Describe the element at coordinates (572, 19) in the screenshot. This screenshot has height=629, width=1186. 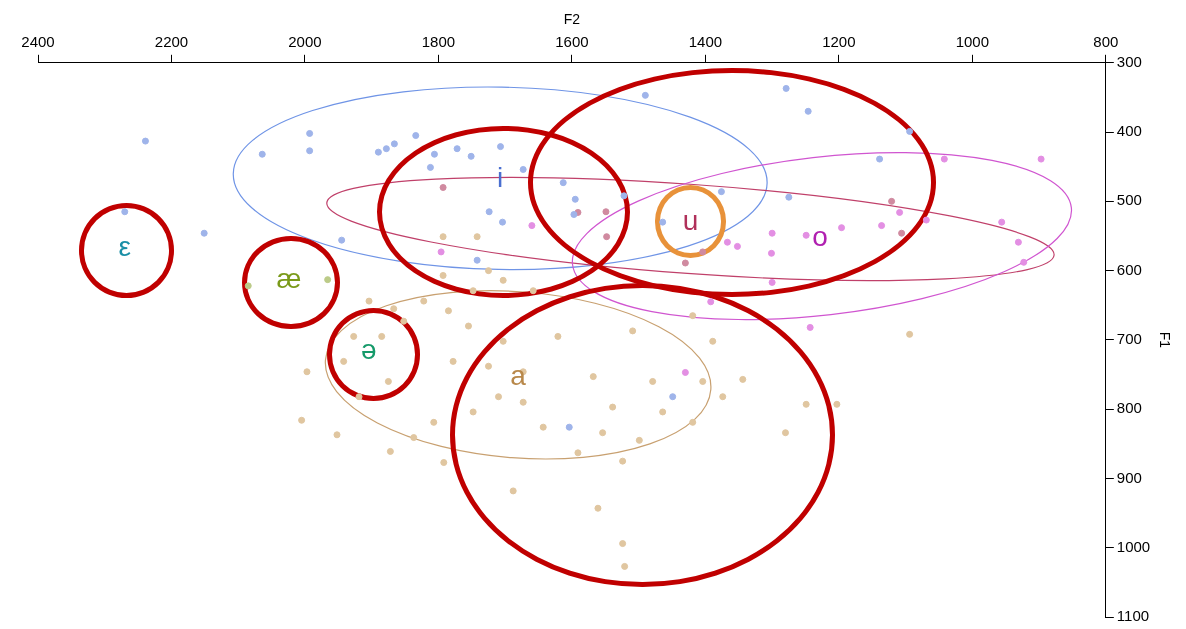
I see `x-axis-title: F2` at that location.